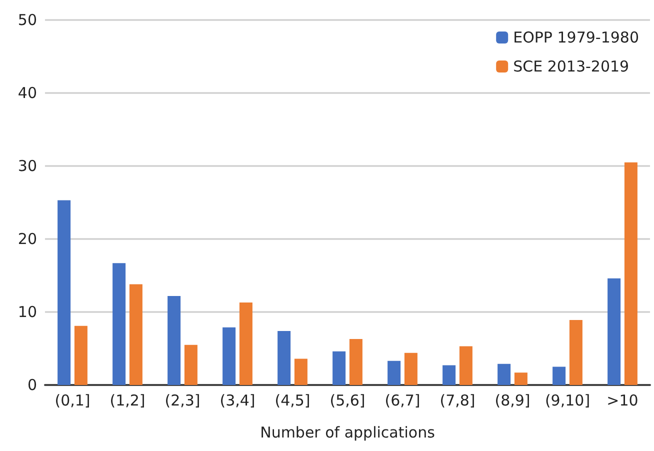 The height and width of the screenshot is (451, 654). I want to click on x-tick-label: (1,2], so click(128, 401).